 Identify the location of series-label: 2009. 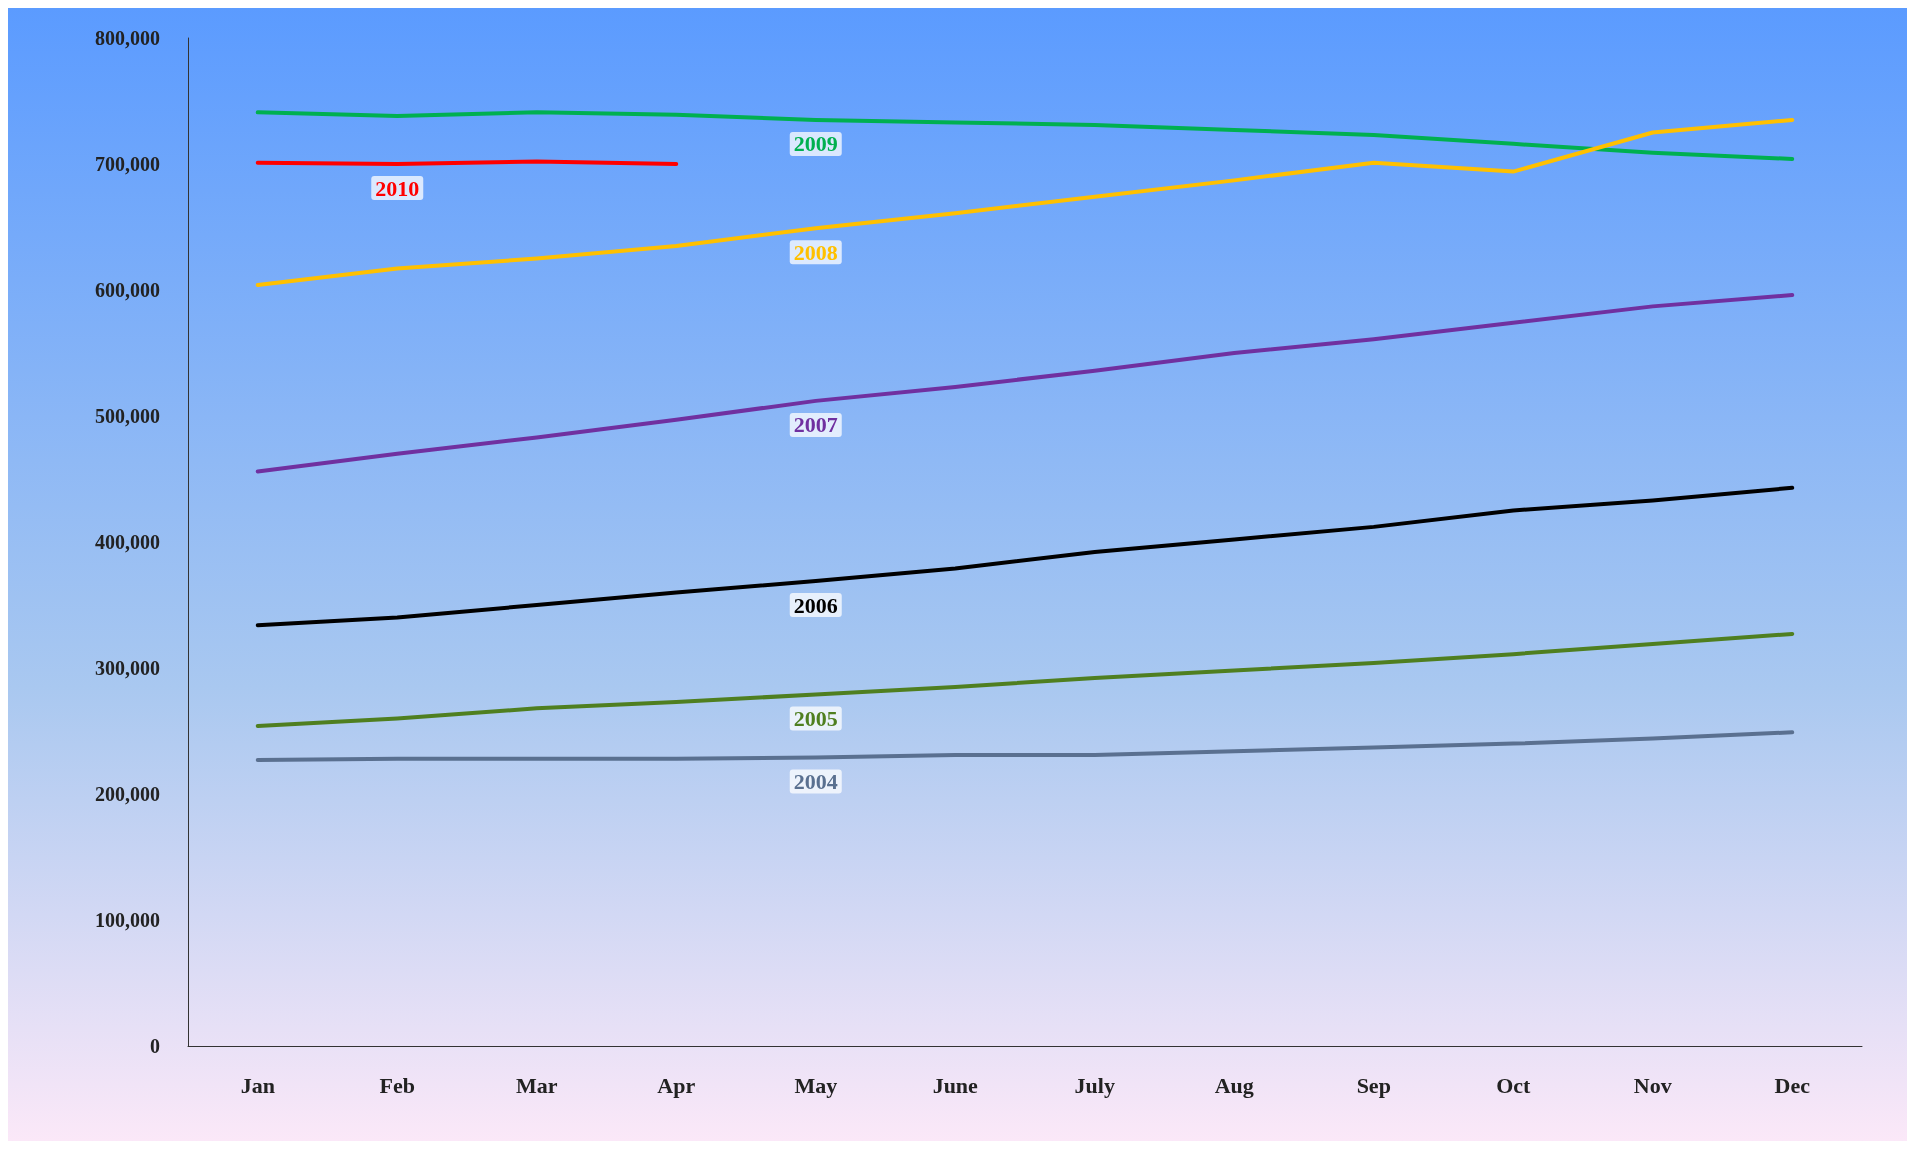
(815, 144).